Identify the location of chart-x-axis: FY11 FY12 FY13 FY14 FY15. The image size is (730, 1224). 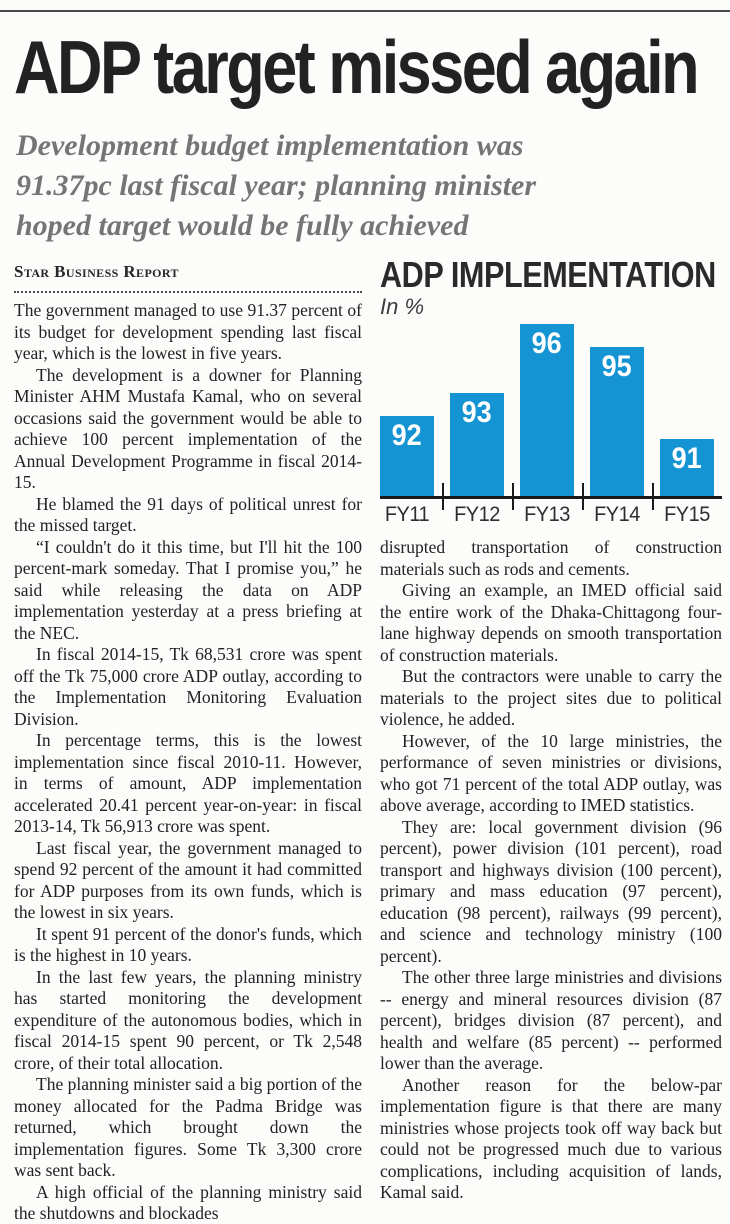
(551, 506).